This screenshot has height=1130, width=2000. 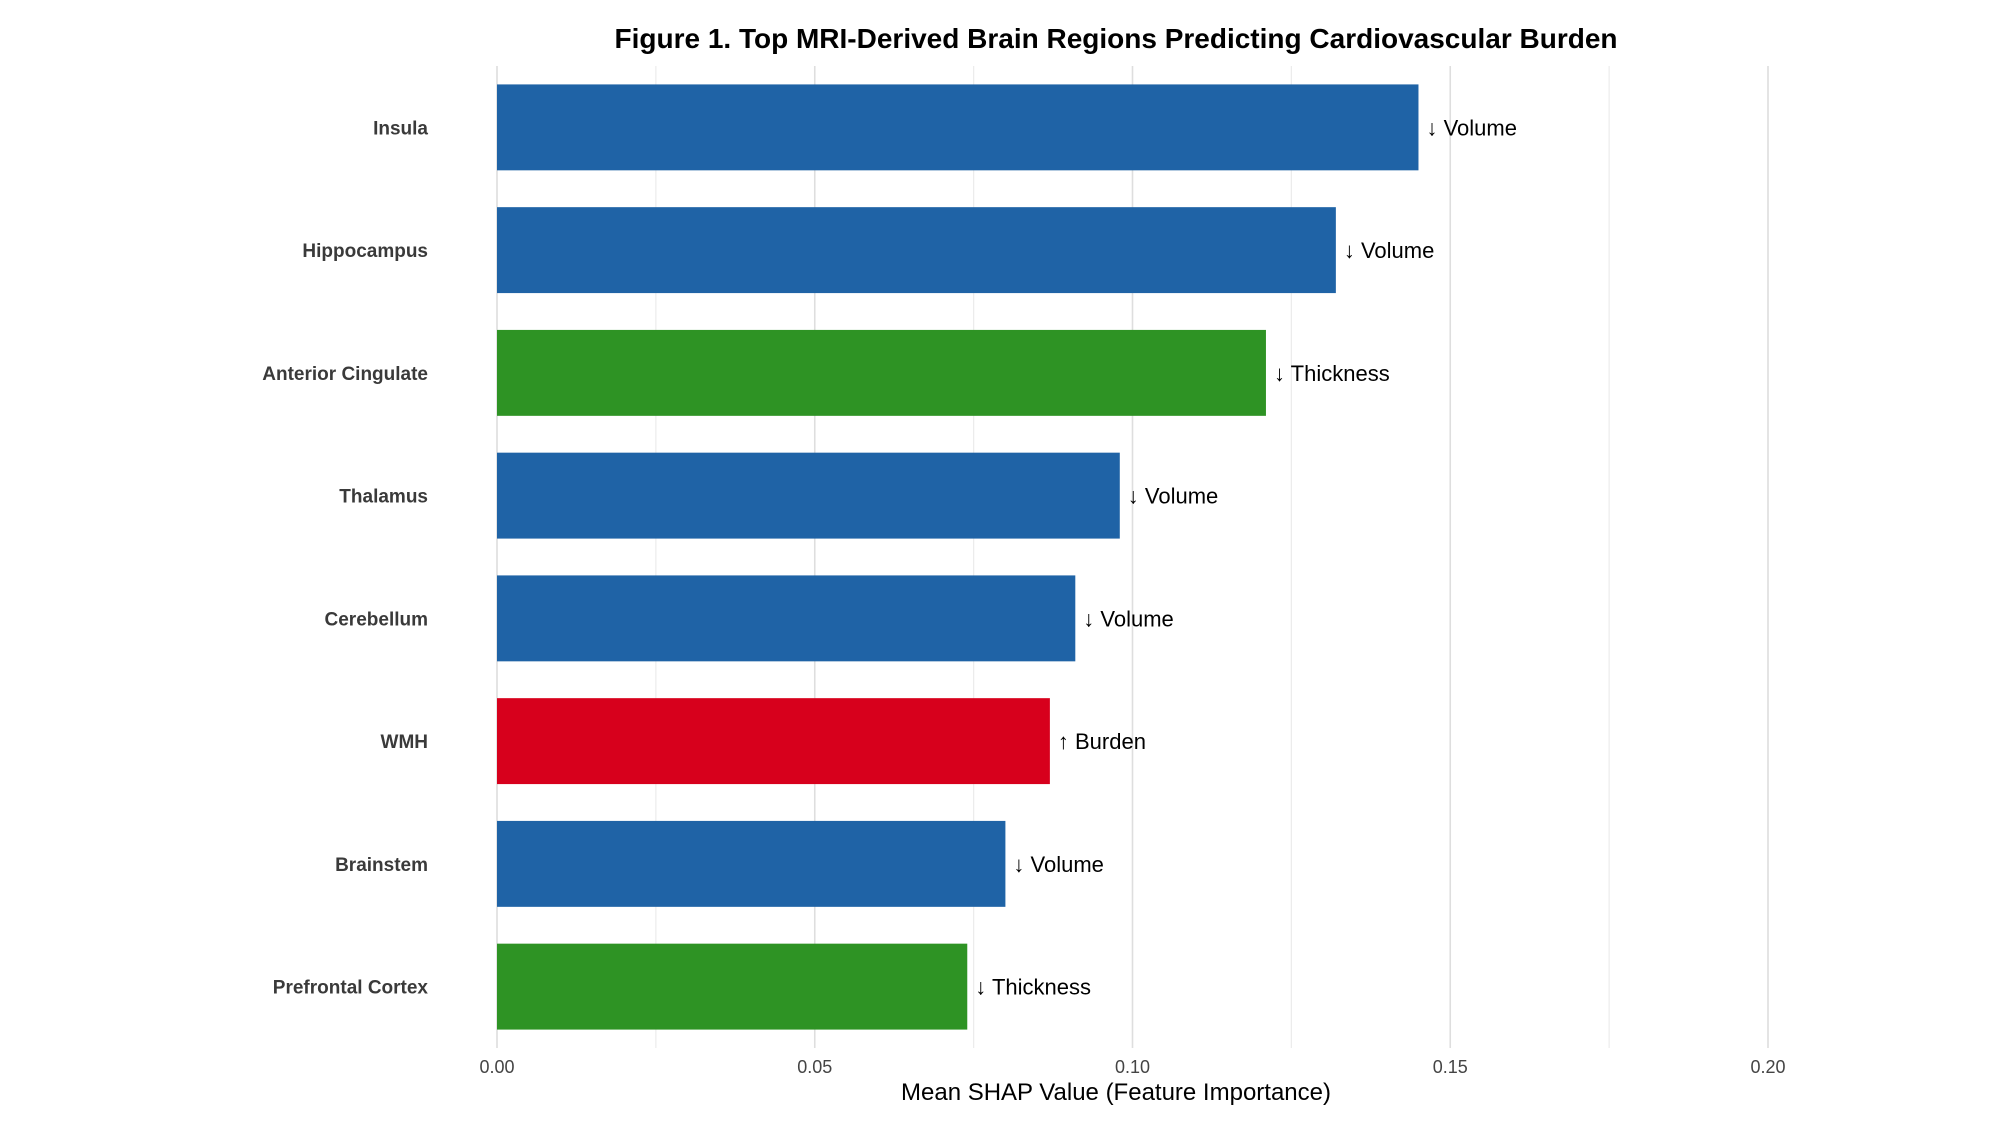 What do you see at coordinates (1450, 1067) in the screenshot?
I see `x-tick-label: 0.15` at bounding box center [1450, 1067].